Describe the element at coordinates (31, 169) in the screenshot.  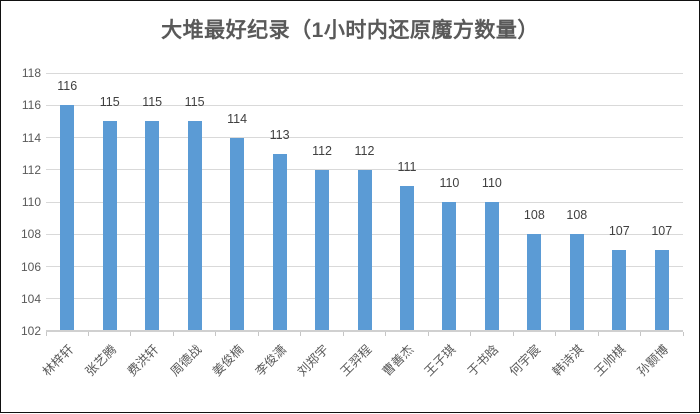
I see `y-axis-tick-label: 112` at that location.